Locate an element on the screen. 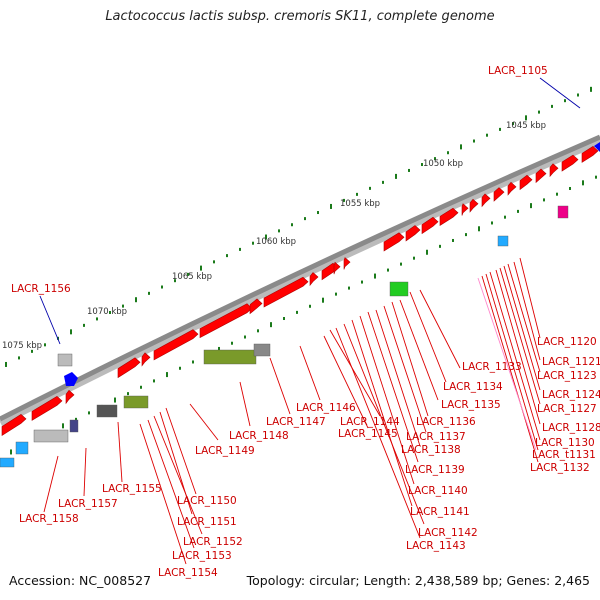 This screenshot has height=600, width=600. gene-label: LACR_1139 is located at coordinates (435, 470).